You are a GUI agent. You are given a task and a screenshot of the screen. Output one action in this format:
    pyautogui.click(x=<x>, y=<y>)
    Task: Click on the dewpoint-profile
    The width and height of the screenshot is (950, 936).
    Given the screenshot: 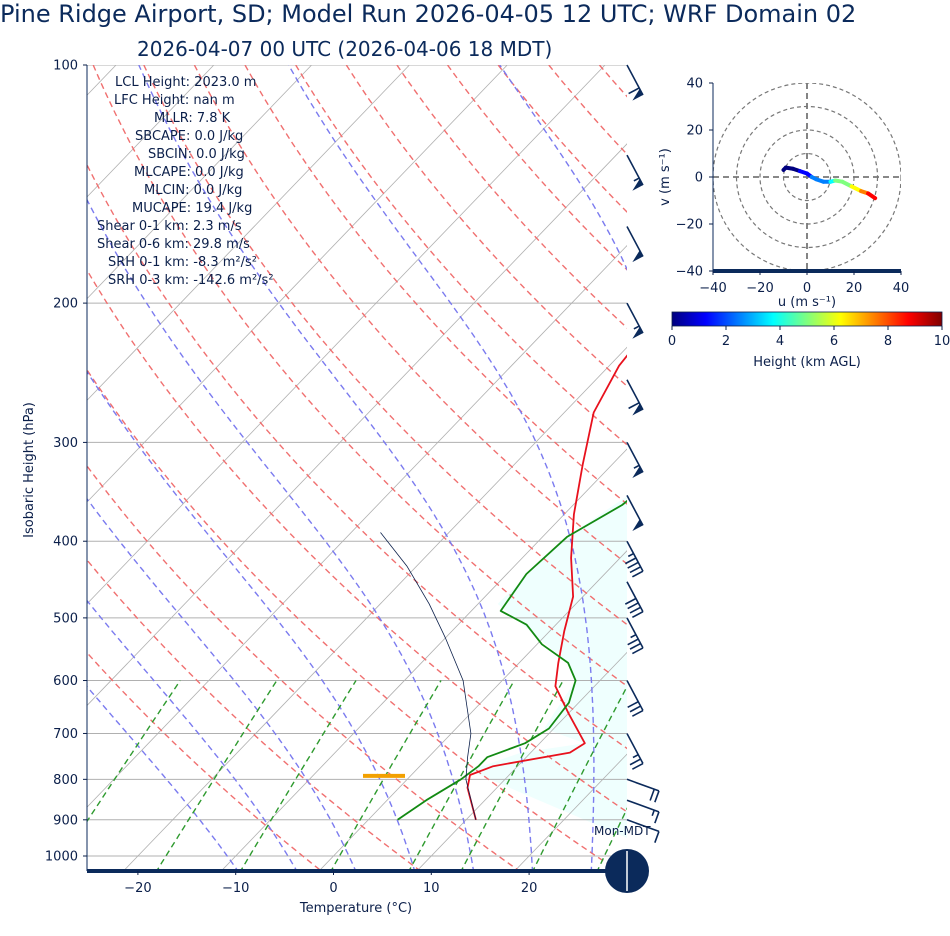 What is the action you would take?
    pyautogui.click(x=512, y=660)
    